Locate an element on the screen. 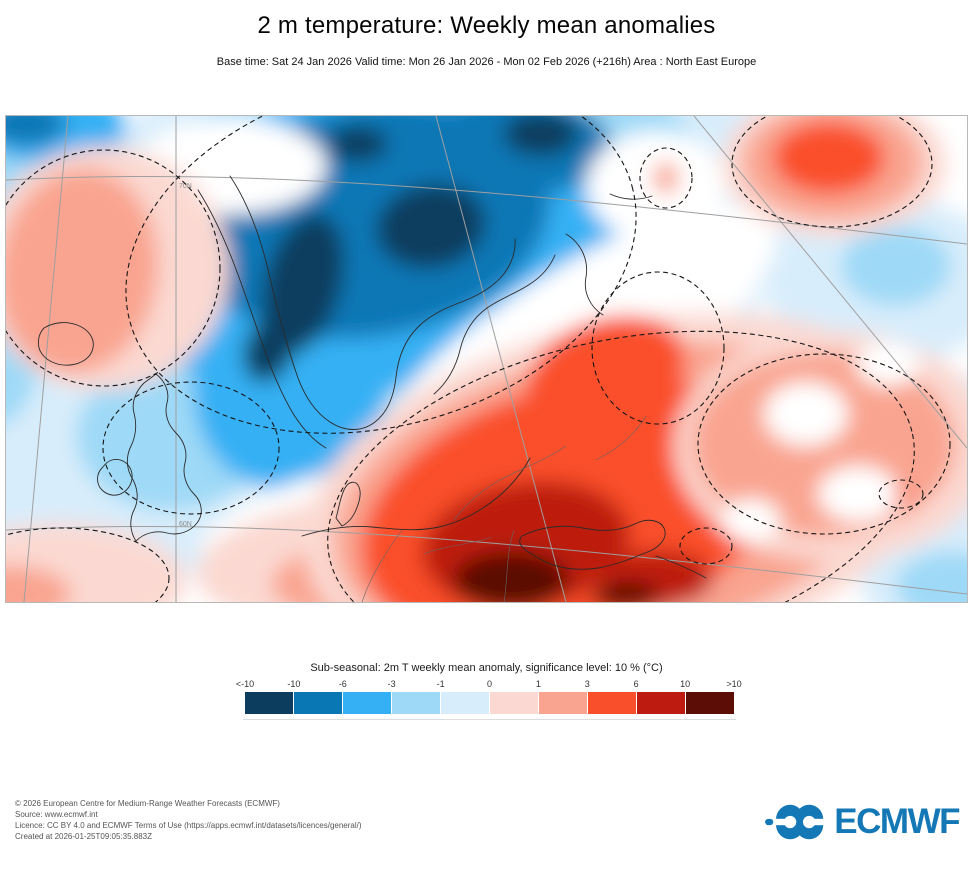  source-line: Source: www.ecmwf.int is located at coordinates (56, 814).